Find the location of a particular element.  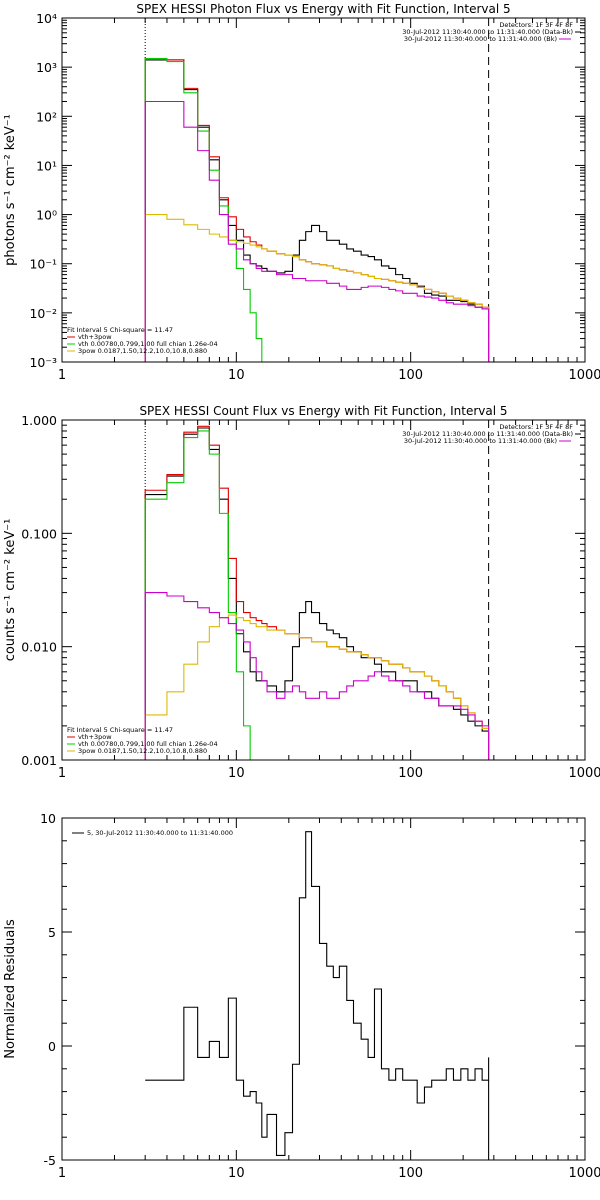

y-tick-label: 1.000 is located at coordinates (39, 420).